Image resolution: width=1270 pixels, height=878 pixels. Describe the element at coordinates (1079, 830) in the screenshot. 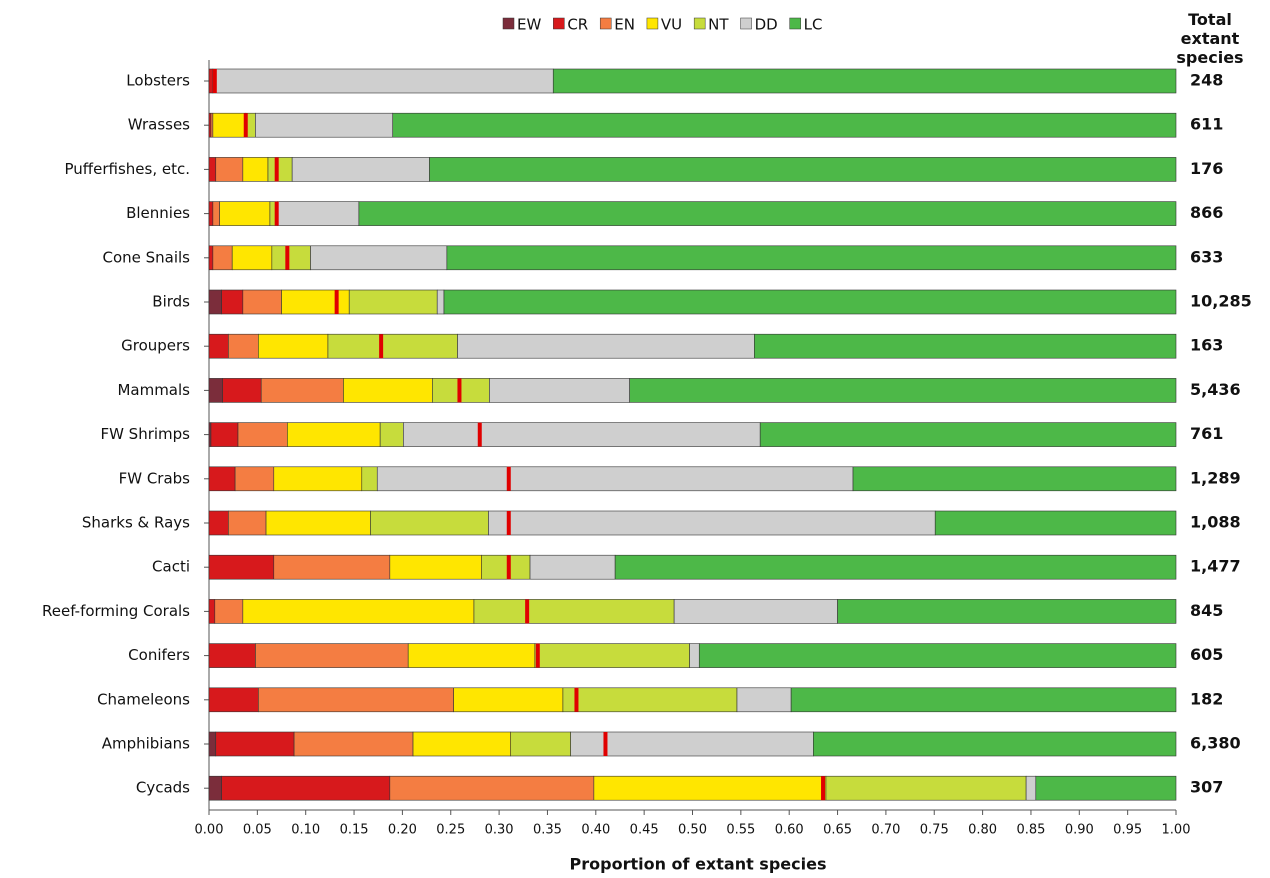

I see `x-tick-label: 0.90` at that location.